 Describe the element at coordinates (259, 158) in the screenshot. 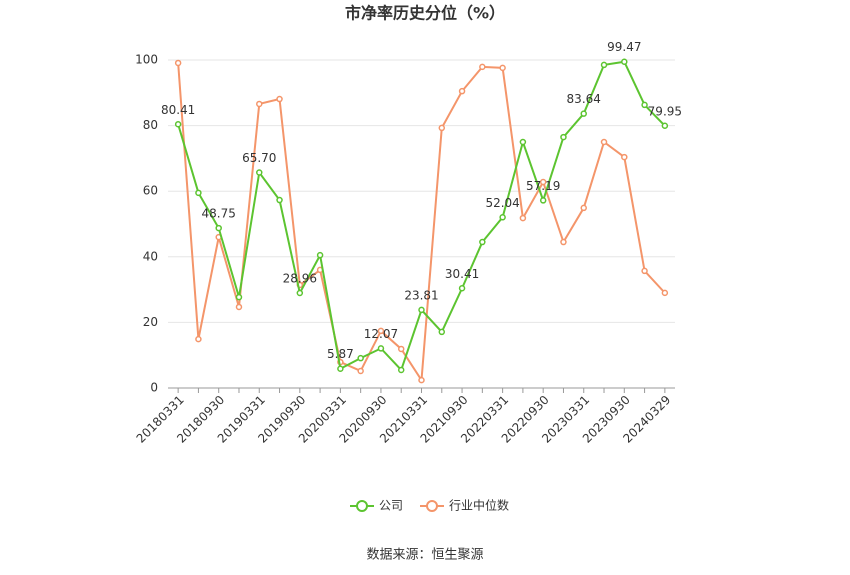

I see `data-label: 65.70` at that location.